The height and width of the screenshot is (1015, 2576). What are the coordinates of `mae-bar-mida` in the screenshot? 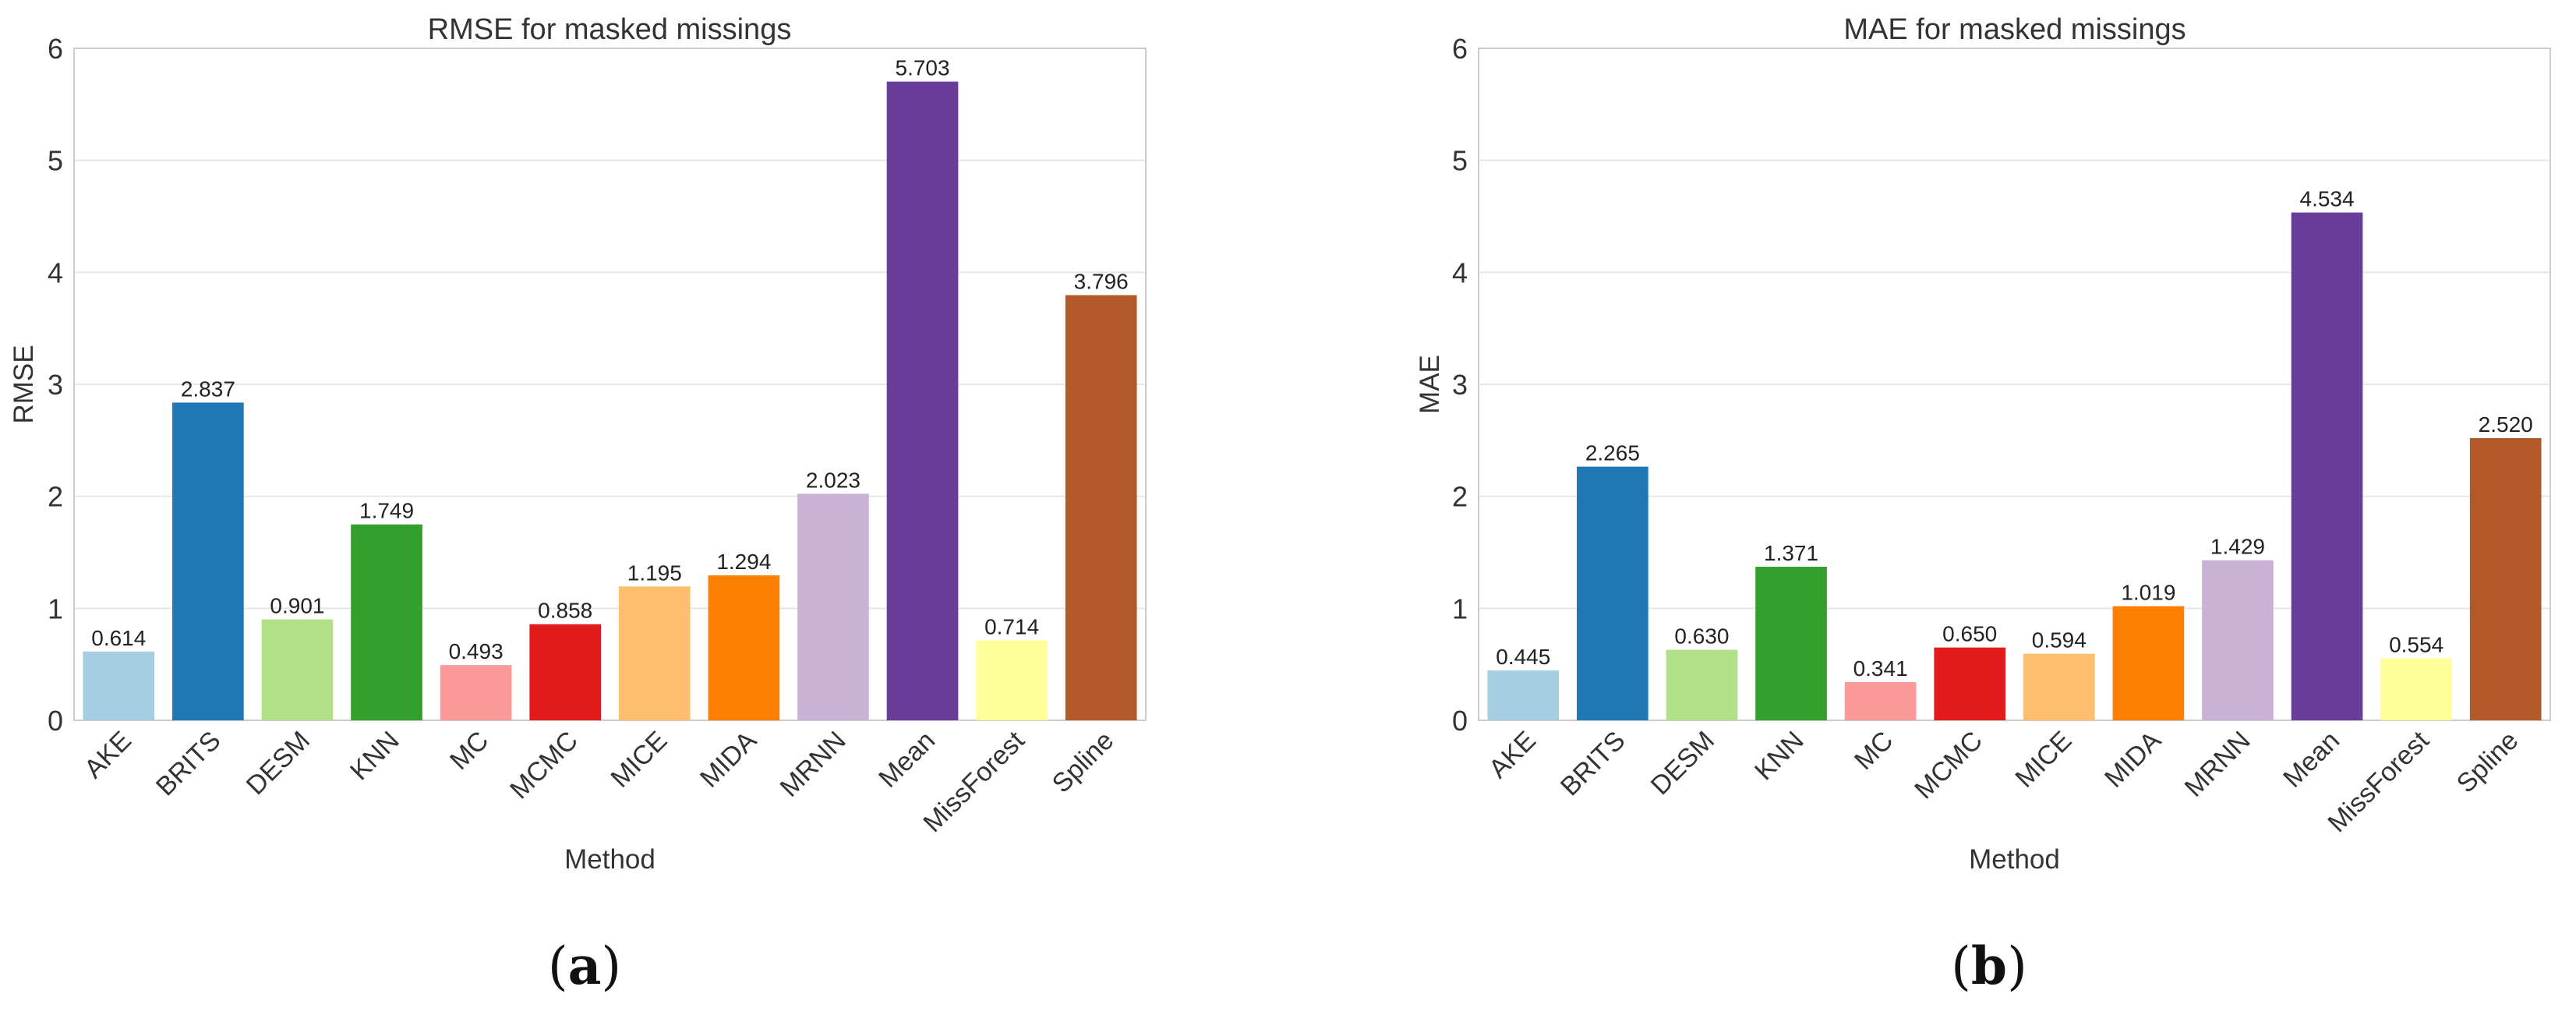 It's located at (2148, 663).